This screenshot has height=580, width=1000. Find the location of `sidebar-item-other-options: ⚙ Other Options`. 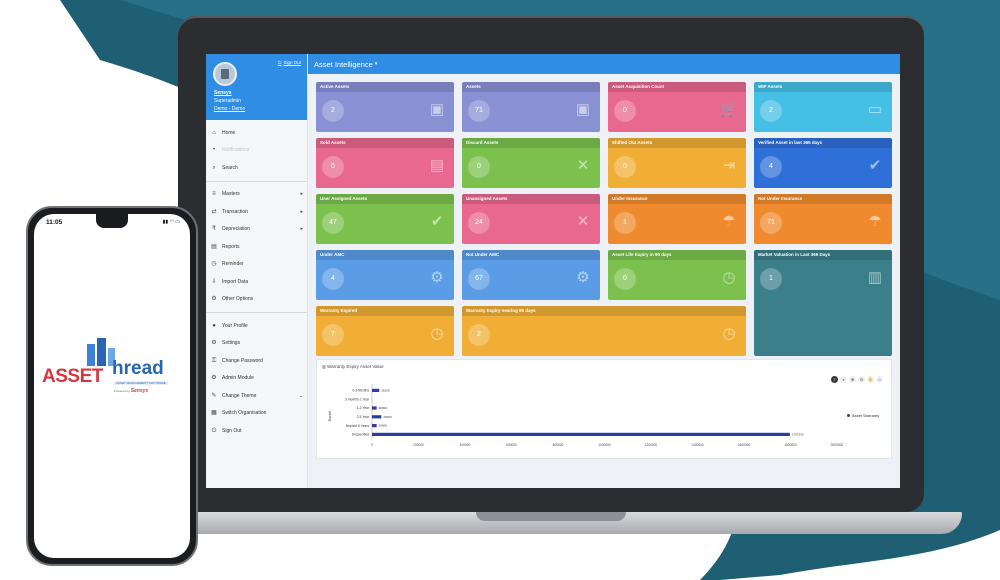

sidebar-item-other-options: ⚙ Other Options is located at coordinates (256, 300).